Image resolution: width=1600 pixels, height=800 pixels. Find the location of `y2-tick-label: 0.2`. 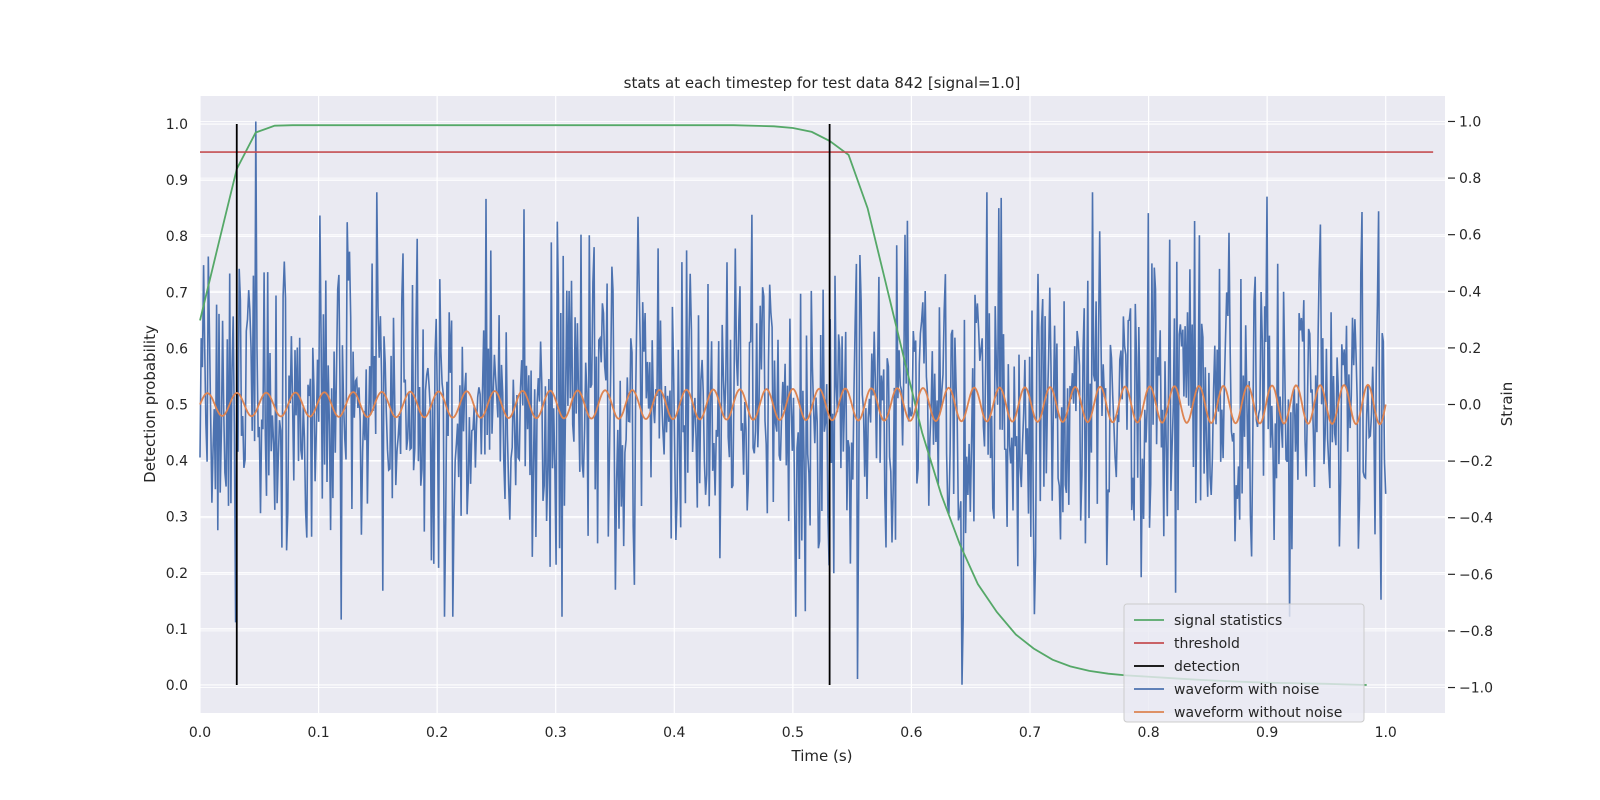

y2-tick-label: 0.2 is located at coordinates (1470, 349).